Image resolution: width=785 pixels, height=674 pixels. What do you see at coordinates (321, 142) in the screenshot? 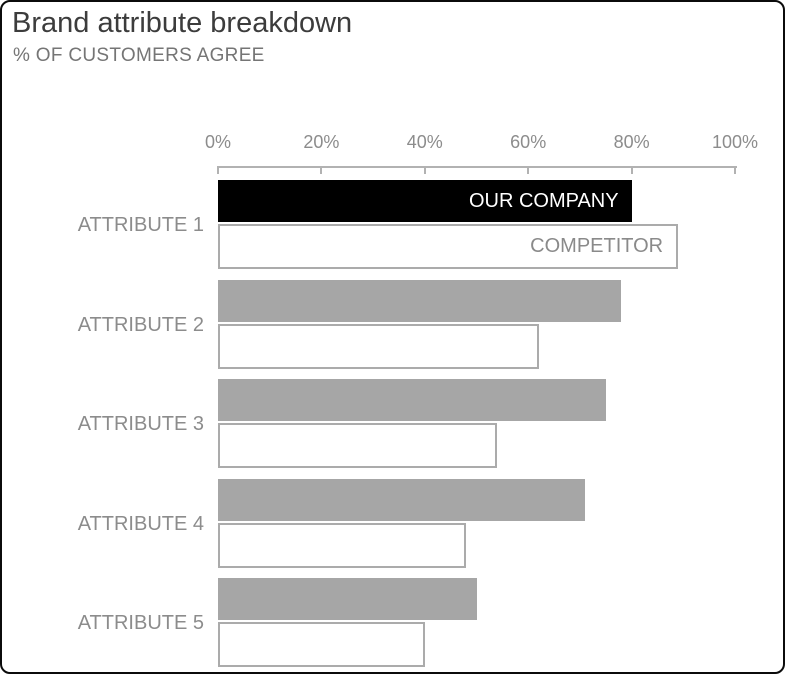
I see `x-tick-label: 20%` at bounding box center [321, 142].